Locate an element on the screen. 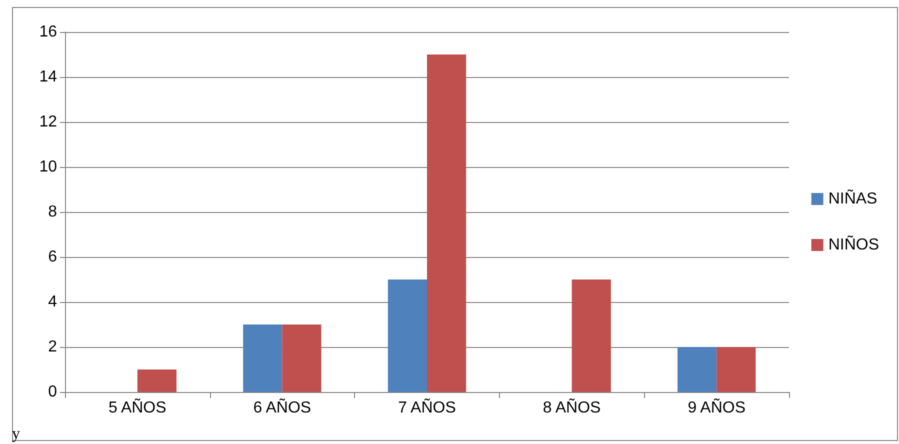  legend-label: NIÑOS is located at coordinates (853, 244).